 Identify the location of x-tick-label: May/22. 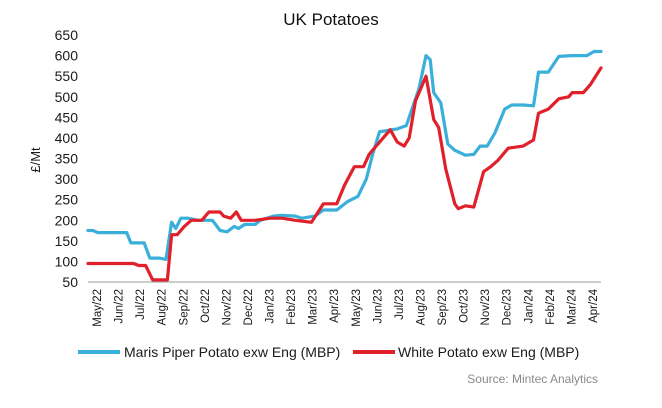
(98, 308).